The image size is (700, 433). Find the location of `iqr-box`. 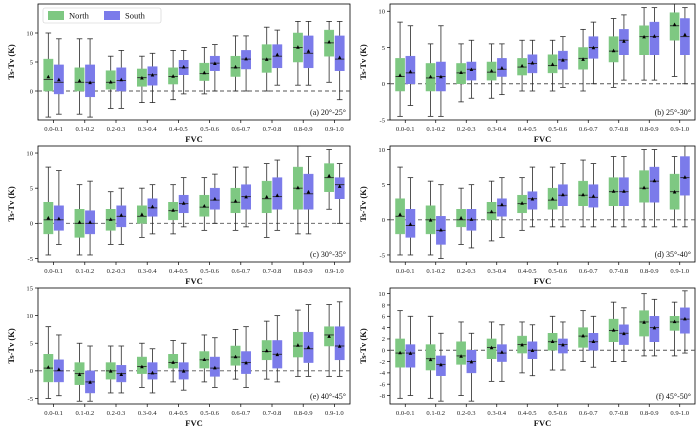

iqr-box is located at coordinates (339, 53).